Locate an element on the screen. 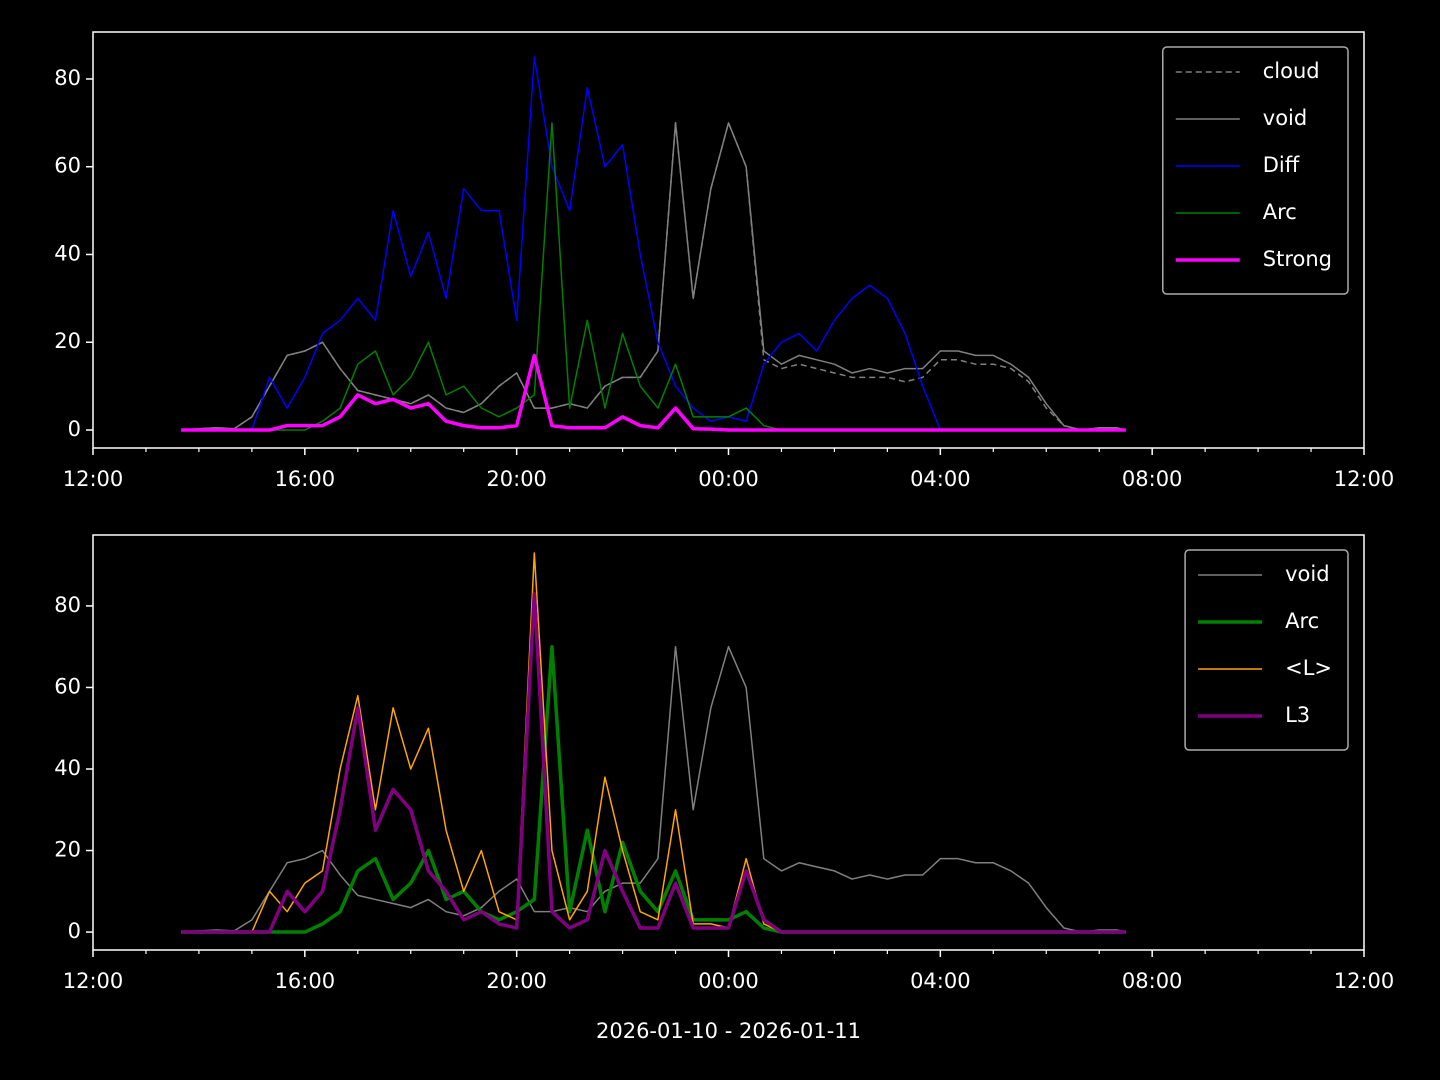  x-axis-label: 2026-01-10 - 2026-01-11 is located at coordinates (728, 1031).